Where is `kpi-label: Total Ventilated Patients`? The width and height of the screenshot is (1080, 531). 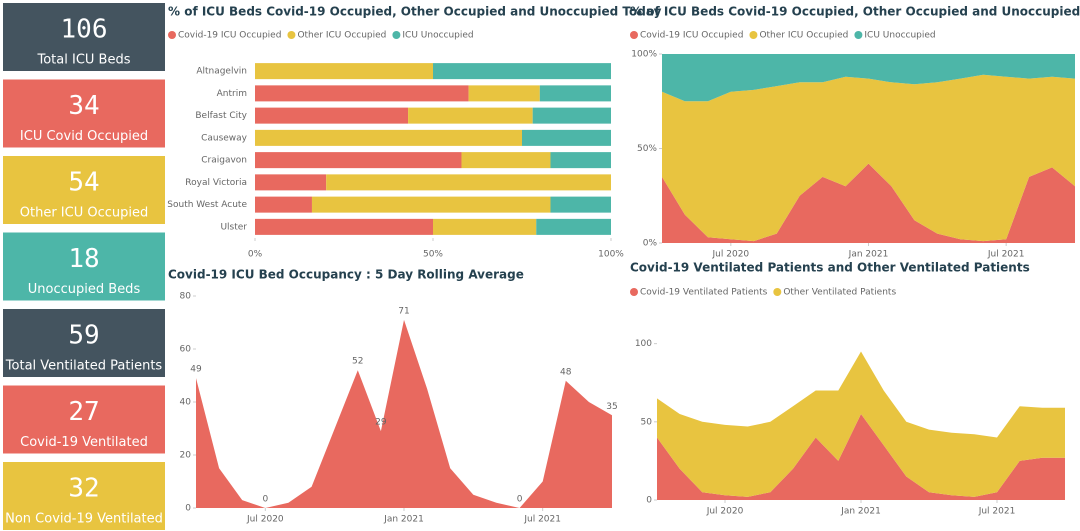
kpi-label: Total Ventilated Patients is located at coordinates (84, 366).